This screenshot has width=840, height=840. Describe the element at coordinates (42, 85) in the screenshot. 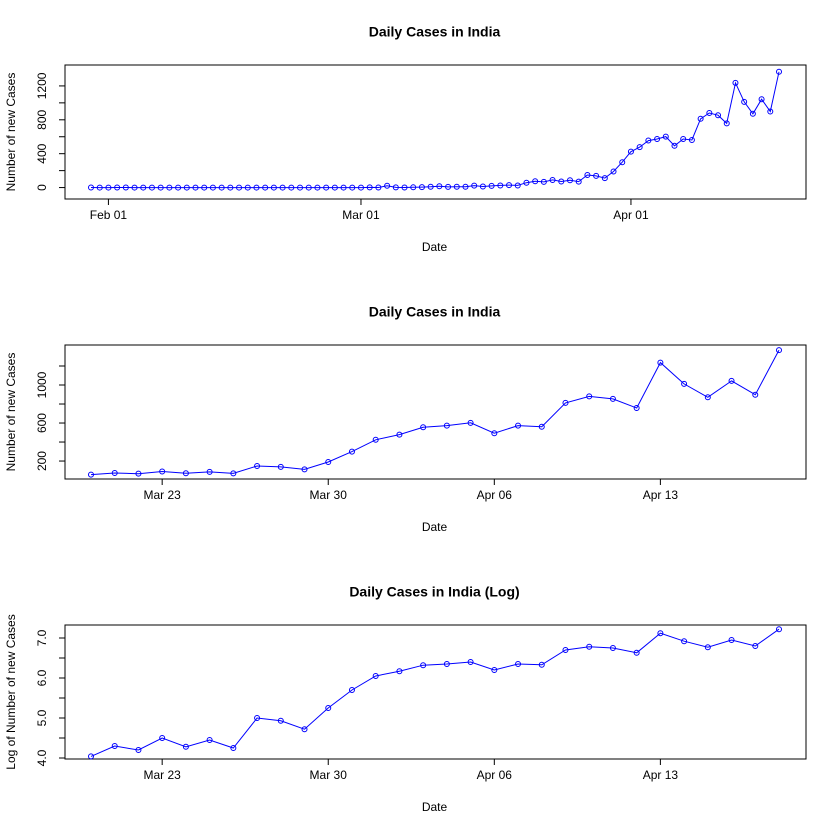

I see `y-tick-label: 1200` at that location.